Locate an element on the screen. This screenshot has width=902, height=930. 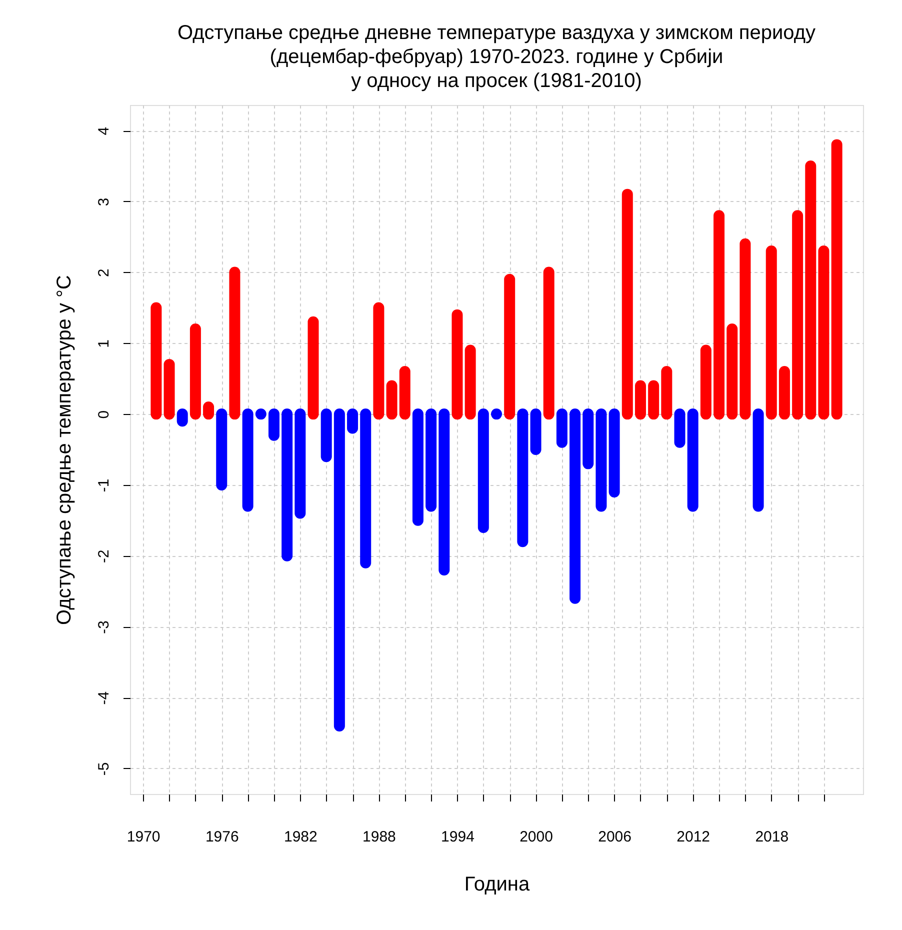
y-tick-label: 2 is located at coordinates (104, 272).